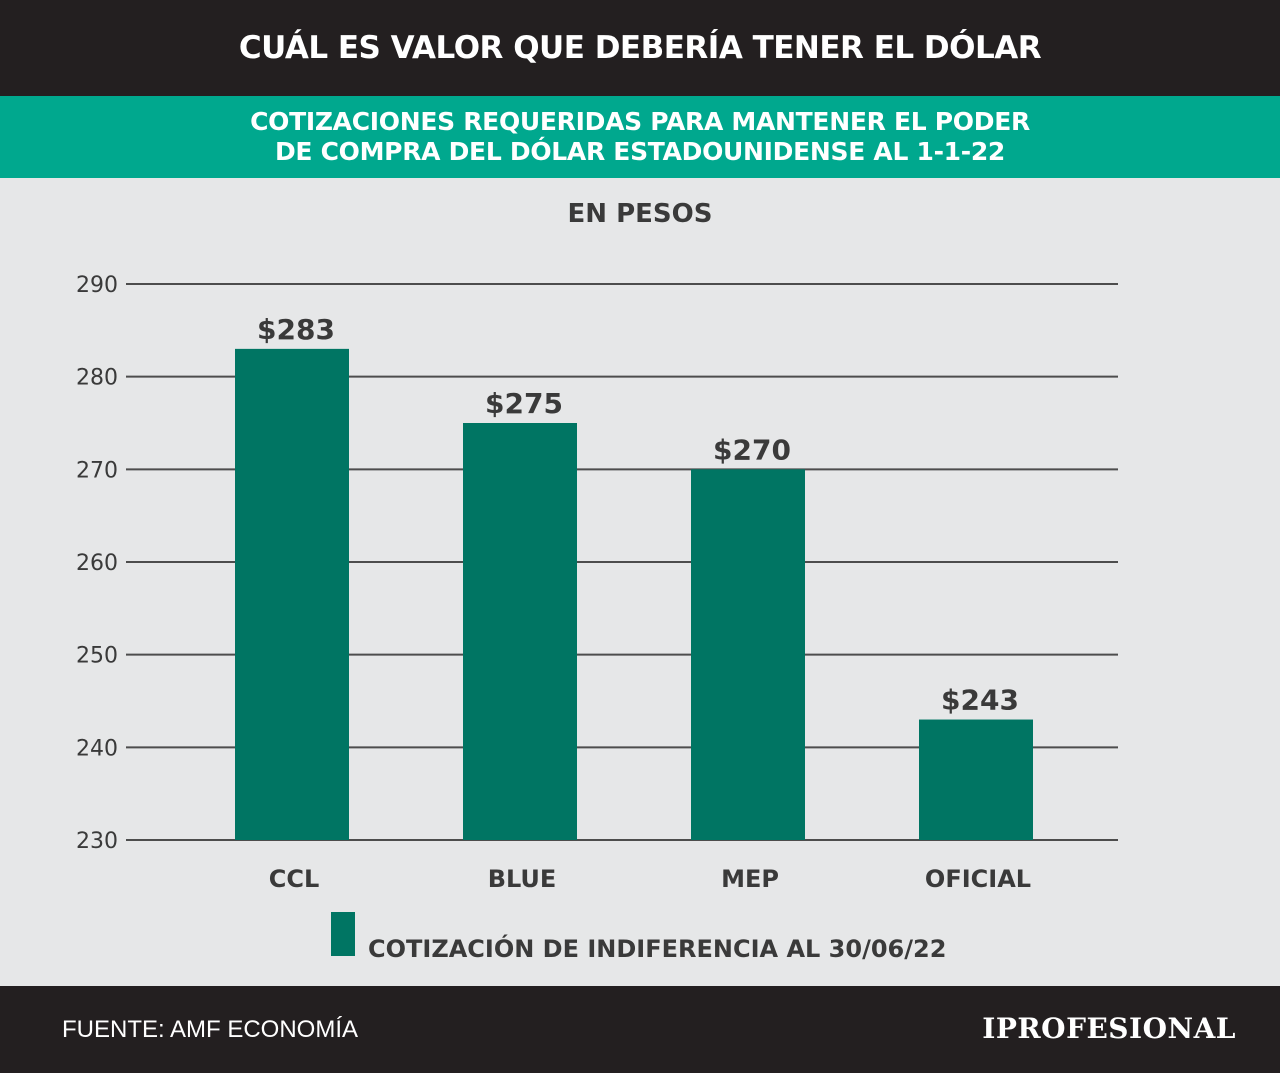 The image size is (1280, 1073). Describe the element at coordinates (210, 1029) in the screenshot. I see `source-credit: FUENTE: AMF ECONOMÍA` at that location.